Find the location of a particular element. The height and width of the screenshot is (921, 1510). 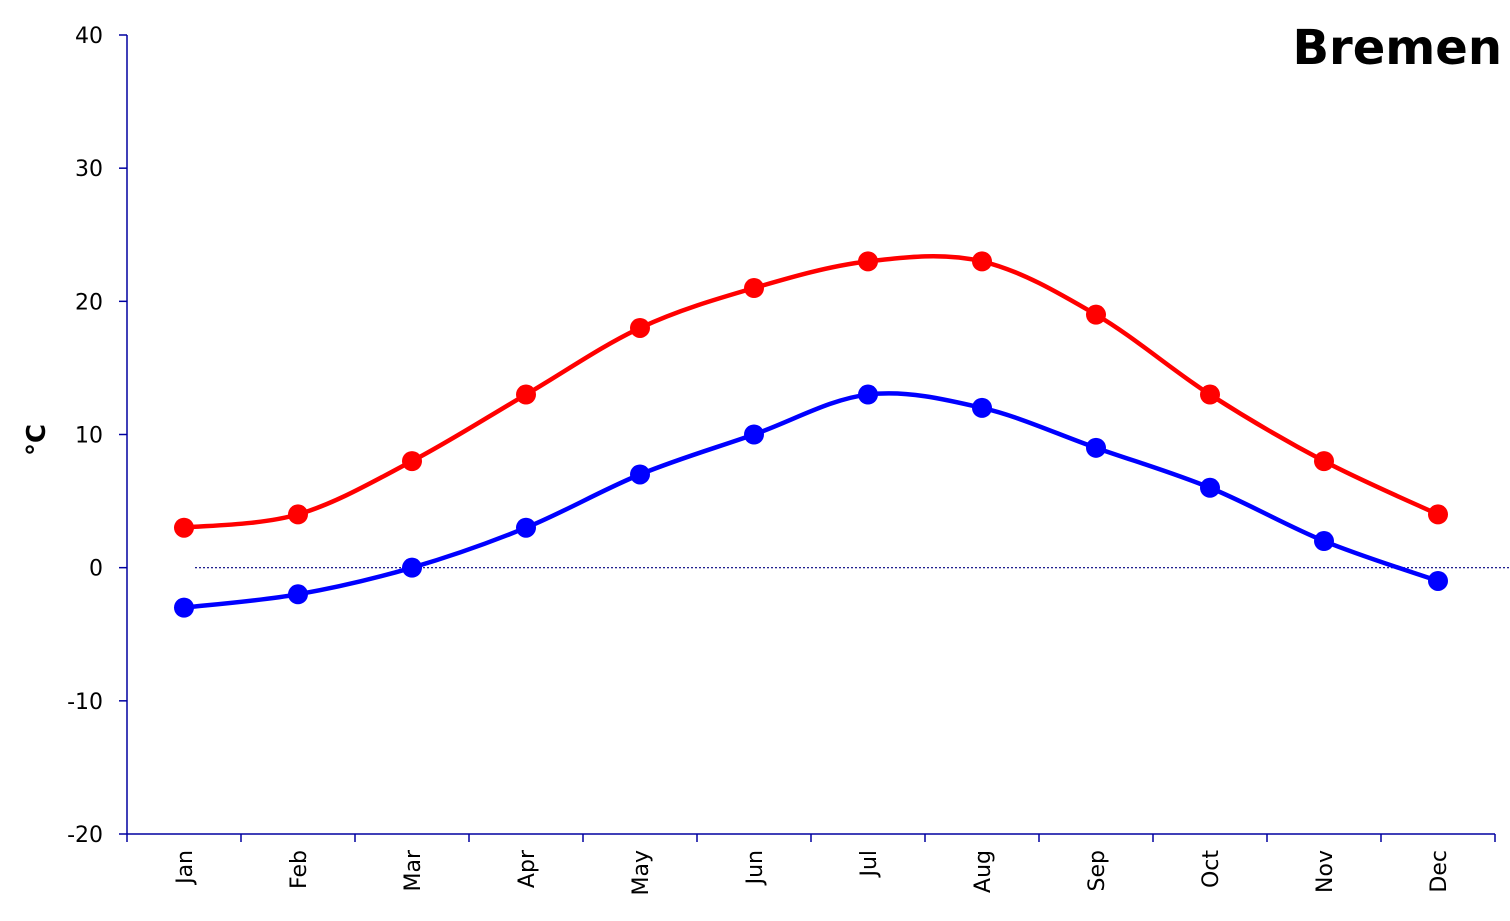

x-tick-label: May is located at coordinates (641, 872).